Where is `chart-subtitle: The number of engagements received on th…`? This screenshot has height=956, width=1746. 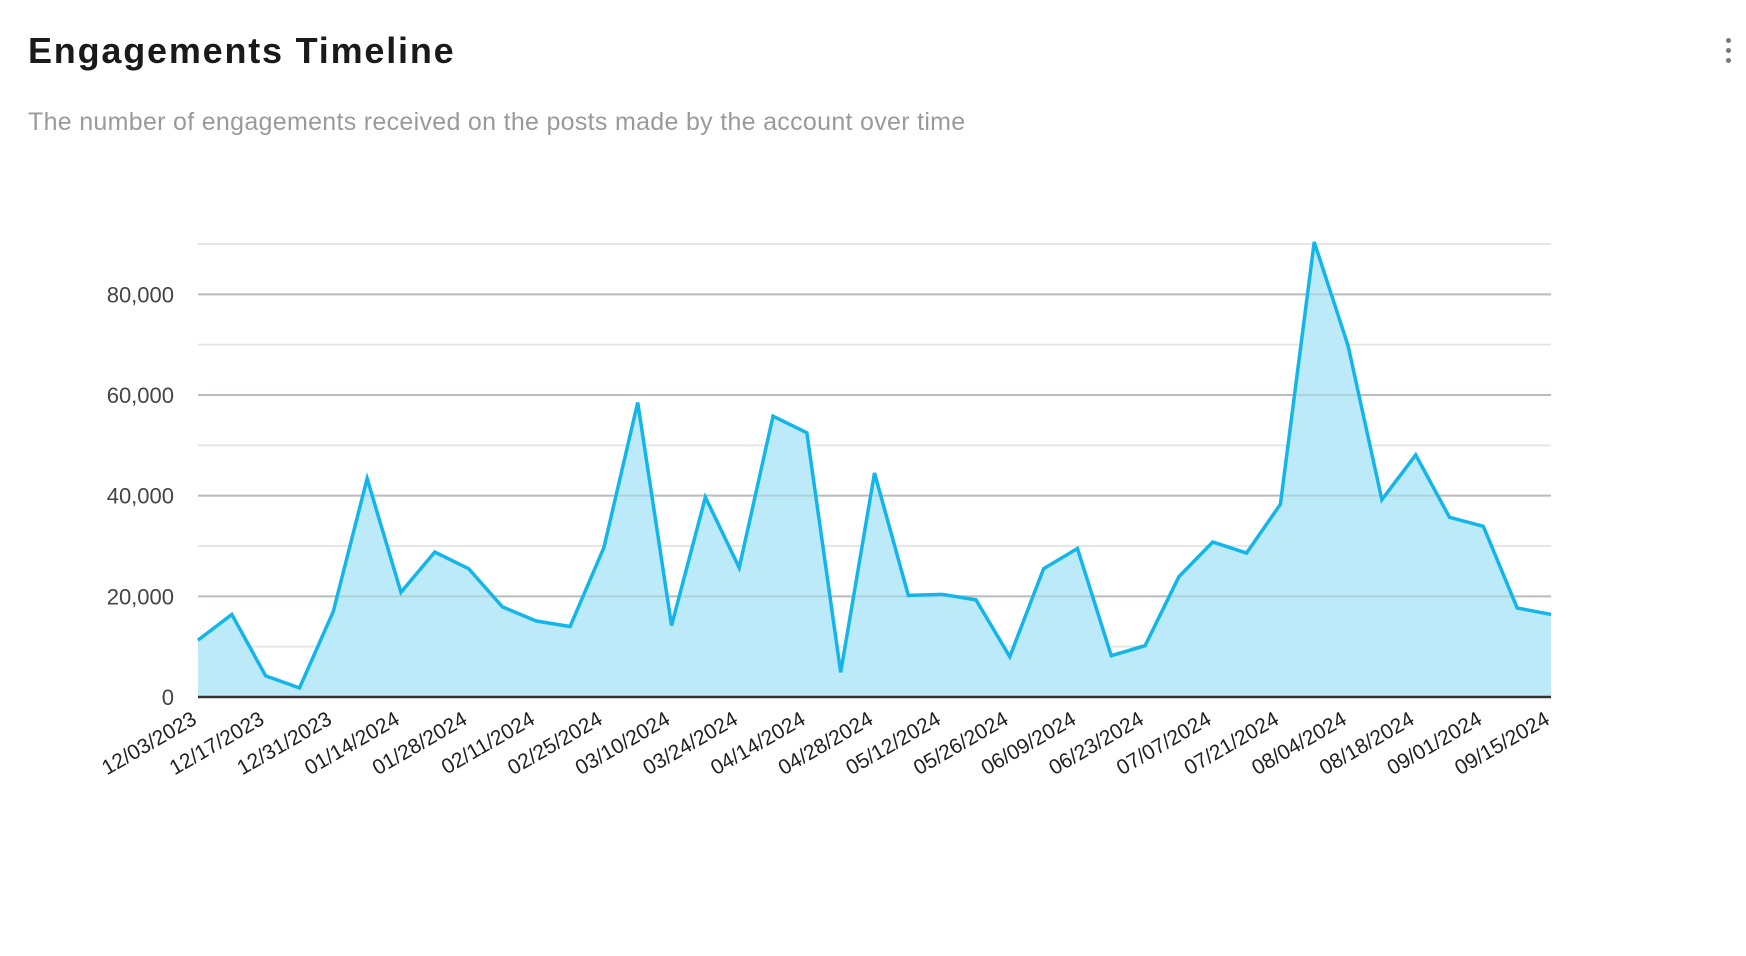
chart-subtitle: The number of engagements received on th… is located at coordinates (497, 122).